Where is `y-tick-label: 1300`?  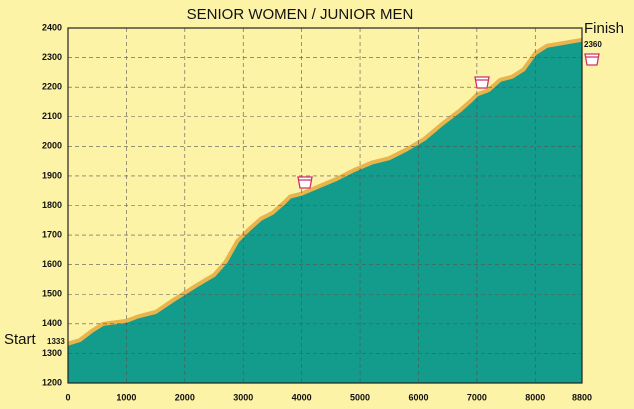
y-tick-label: 1300 is located at coordinates (52, 353).